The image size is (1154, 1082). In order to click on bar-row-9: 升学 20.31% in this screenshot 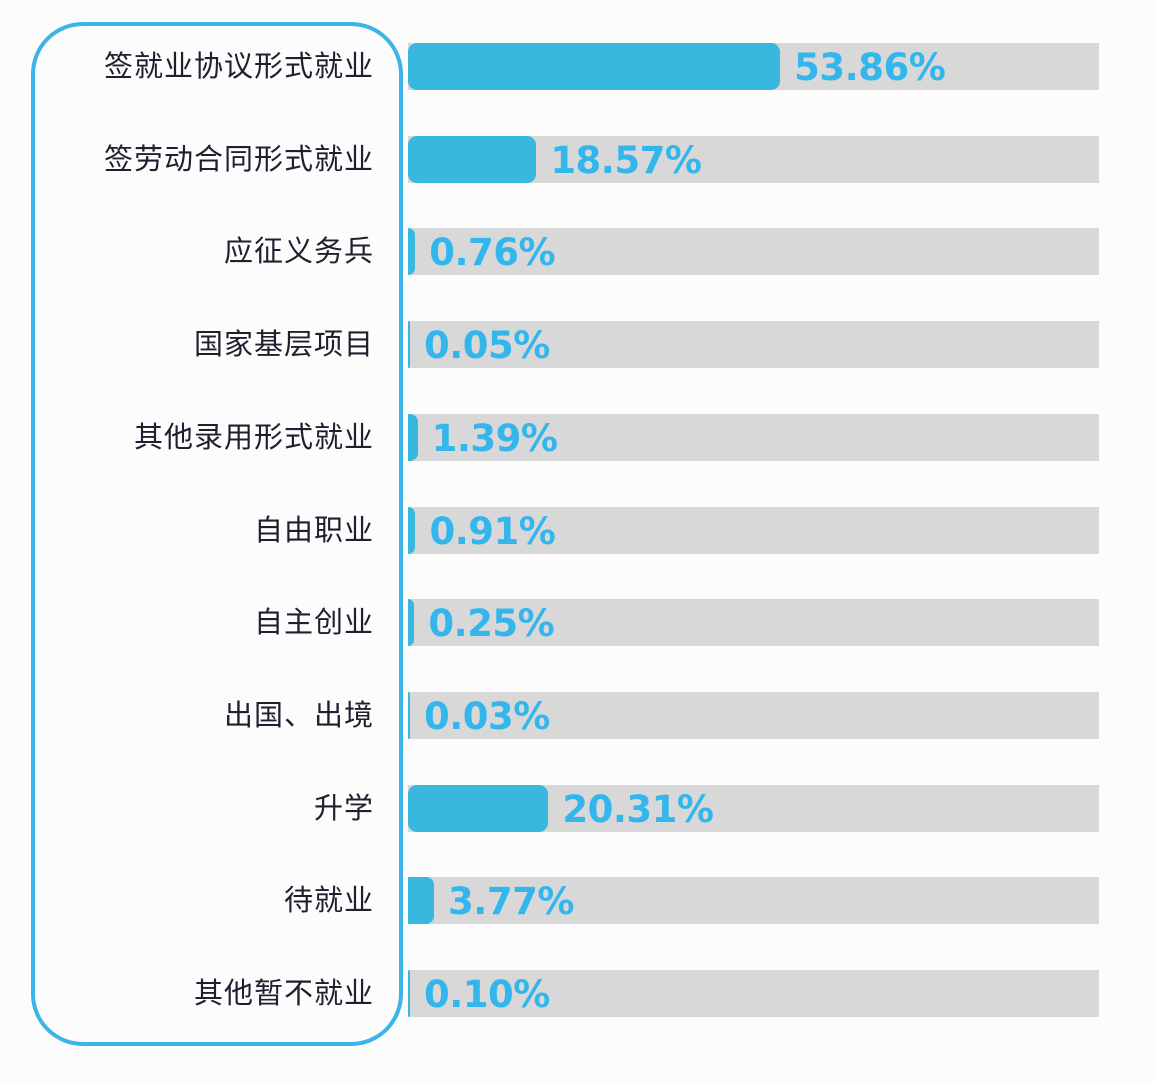, I will do `click(577, 808)`.